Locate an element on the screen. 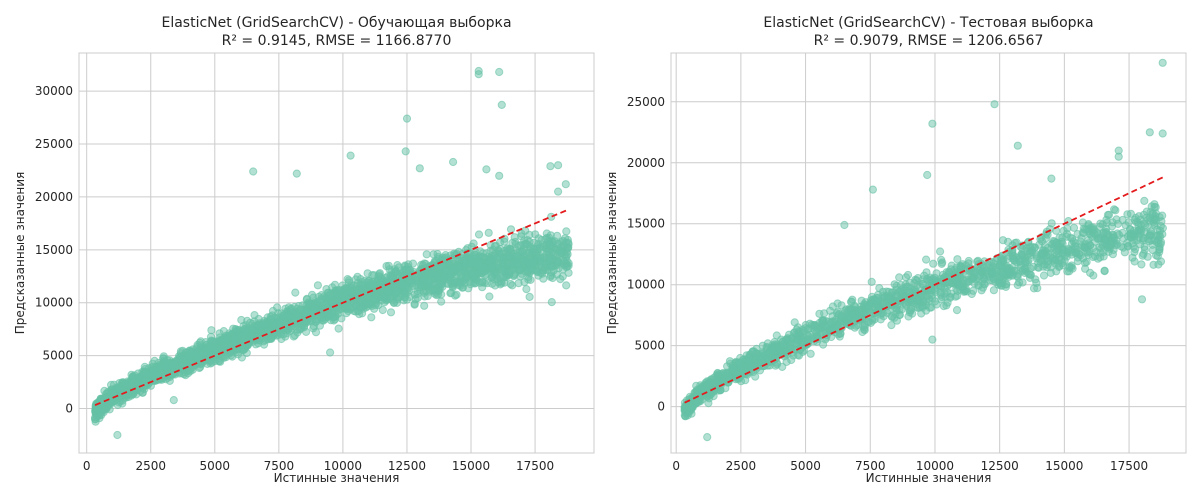 The height and width of the screenshot is (500, 1200). y-axis-label: Предсказанные значения is located at coordinates (20, 253).